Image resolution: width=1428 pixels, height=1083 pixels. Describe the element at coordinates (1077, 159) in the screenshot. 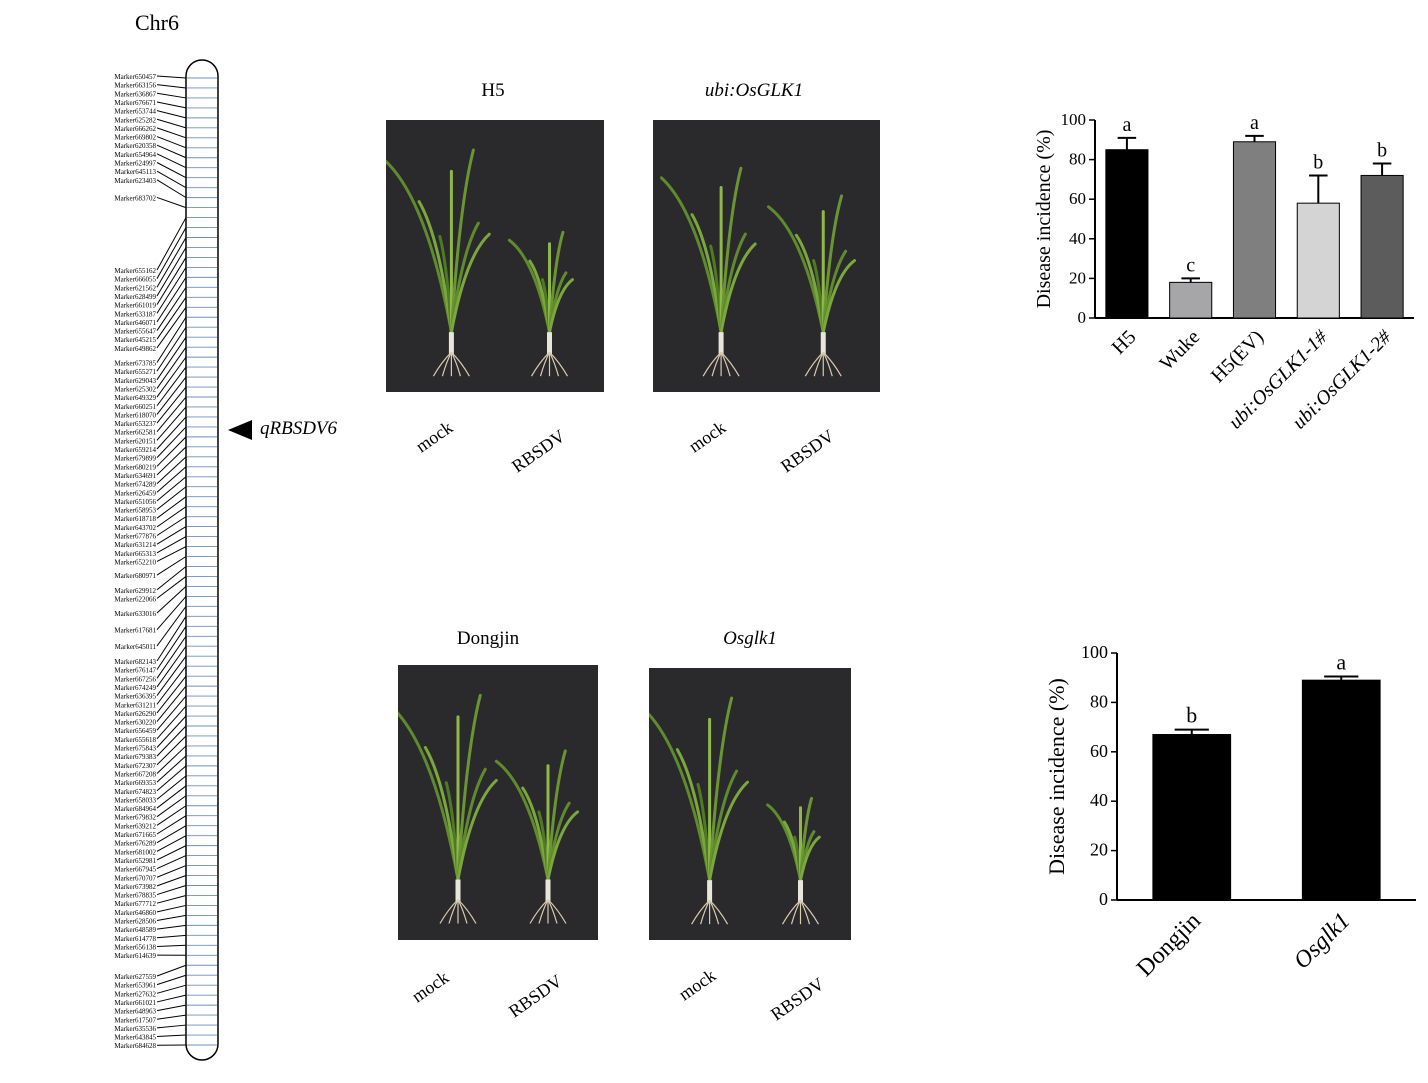

I see `y-tick-label: 80` at that location.